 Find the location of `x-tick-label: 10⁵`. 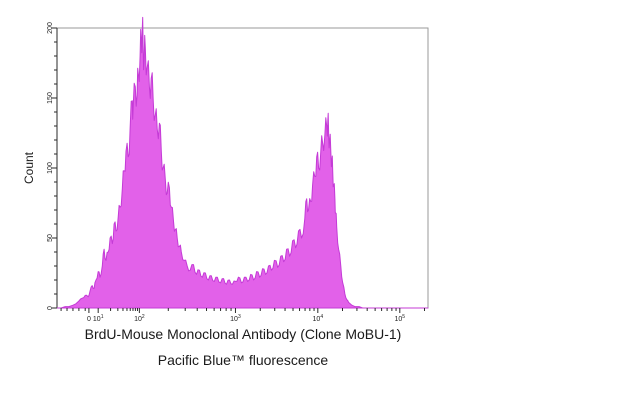

x-tick-label: 10⁵ is located at coordinates (400, 318).